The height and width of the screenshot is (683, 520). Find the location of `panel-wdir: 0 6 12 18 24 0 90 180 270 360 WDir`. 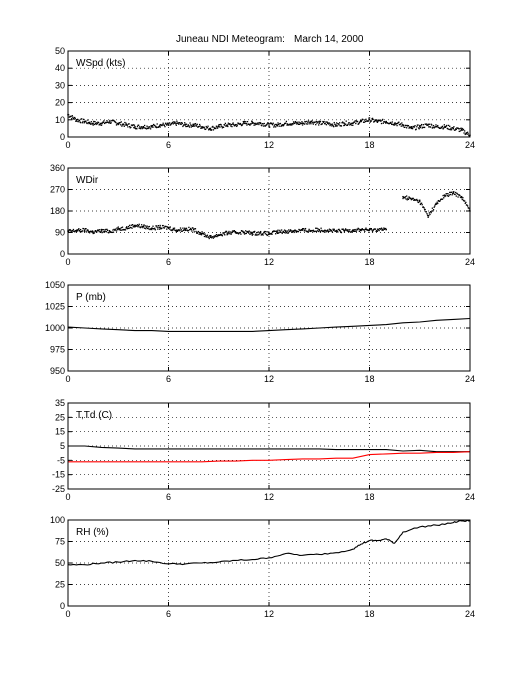

panel-wdir: 0 6 12 18 24 0 90 180 270 360 WDir is located at coordinates (262, 215).